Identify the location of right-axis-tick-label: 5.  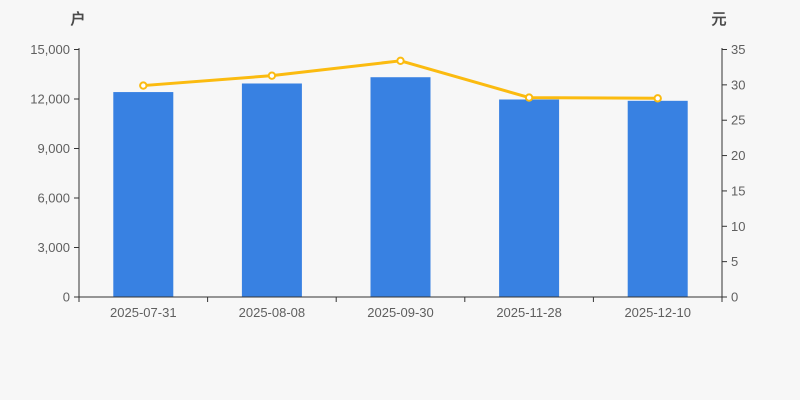
(734, 261).